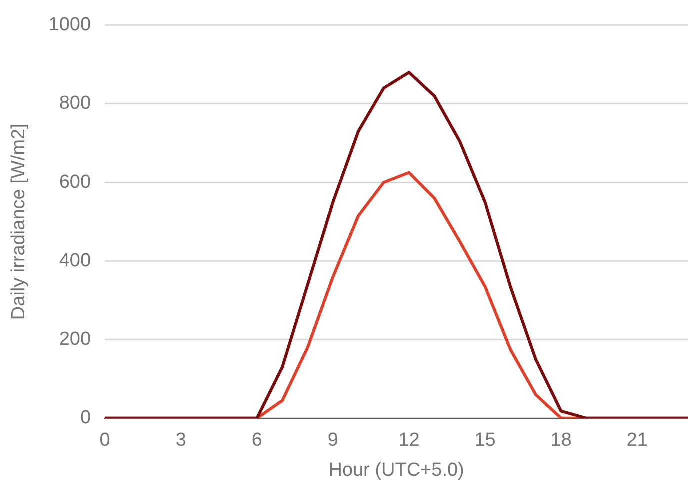 The height and width of the screenshot is (490, 688). What do you see at coordinates (561, 441) in the screenshot?
I see `x-tick-label: 18` at bounding box center [561, 441].